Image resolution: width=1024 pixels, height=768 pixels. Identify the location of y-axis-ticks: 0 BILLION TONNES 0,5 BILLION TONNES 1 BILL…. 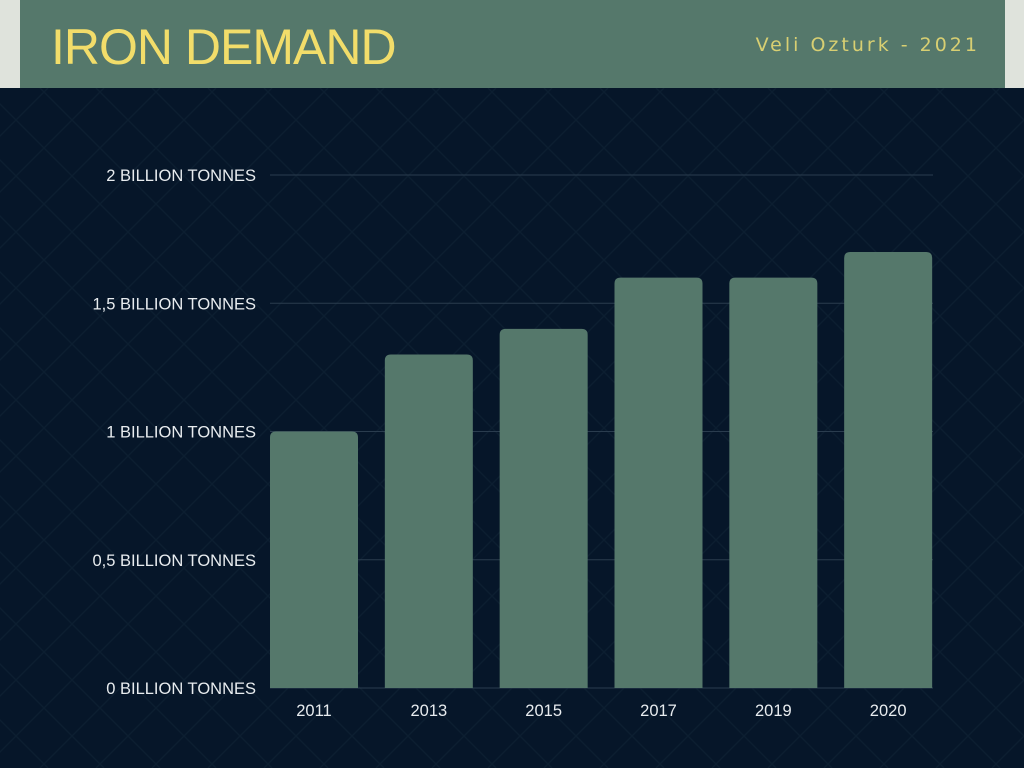
(174, 432).